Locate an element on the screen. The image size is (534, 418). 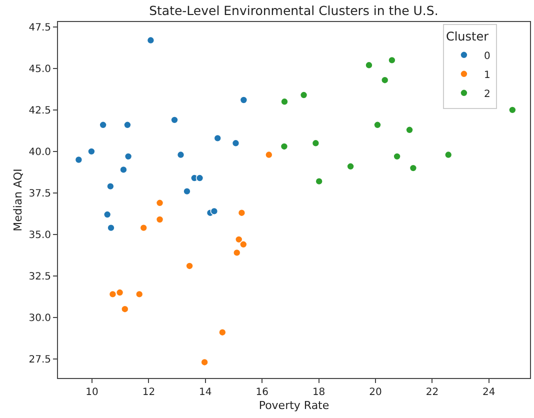
y-axis-title: Median AQI is located at coordinates (17, 200).